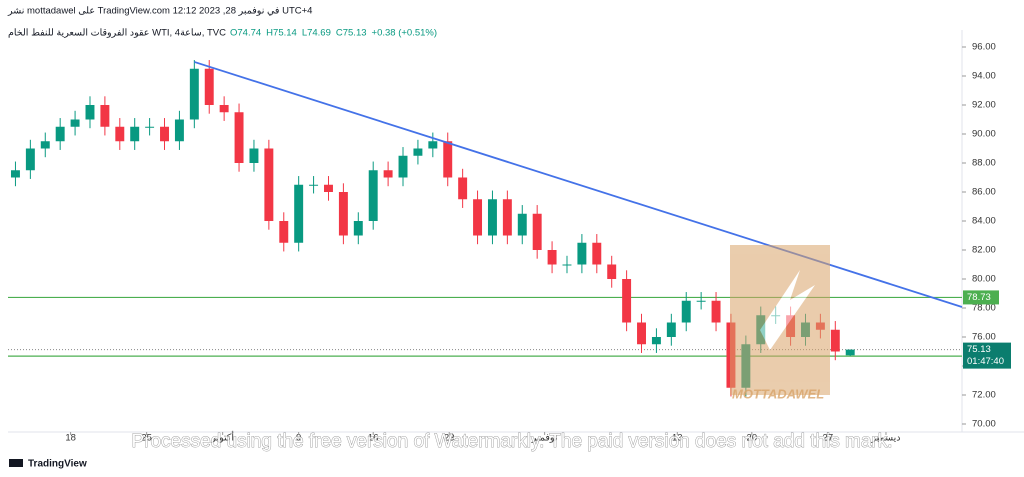 This screenshot has width=1024, height=477. What do you see at coordinates (245, 33) in the screenshot?
I see `ohlc-value: O74.74` at bounding box center [245, 33].